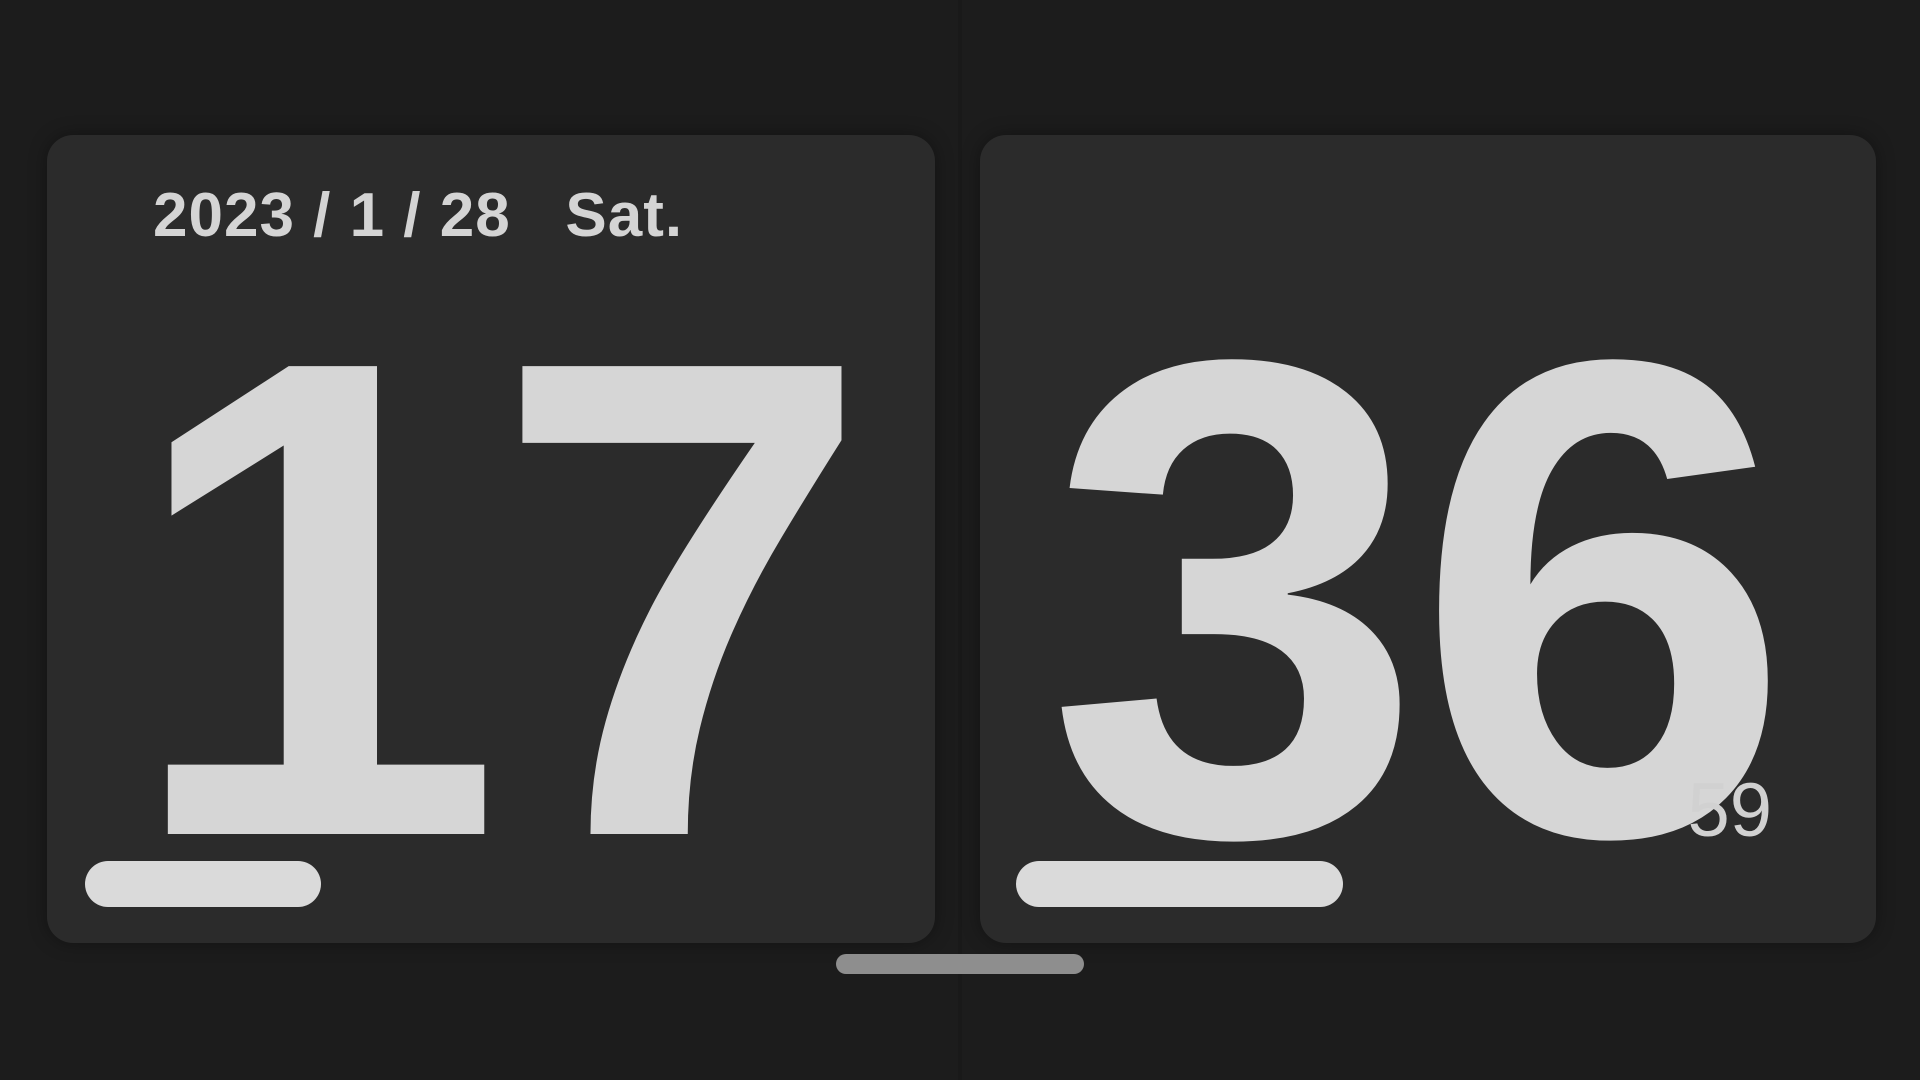  I want to click on seconds-label: 59, so click(1729, 810).